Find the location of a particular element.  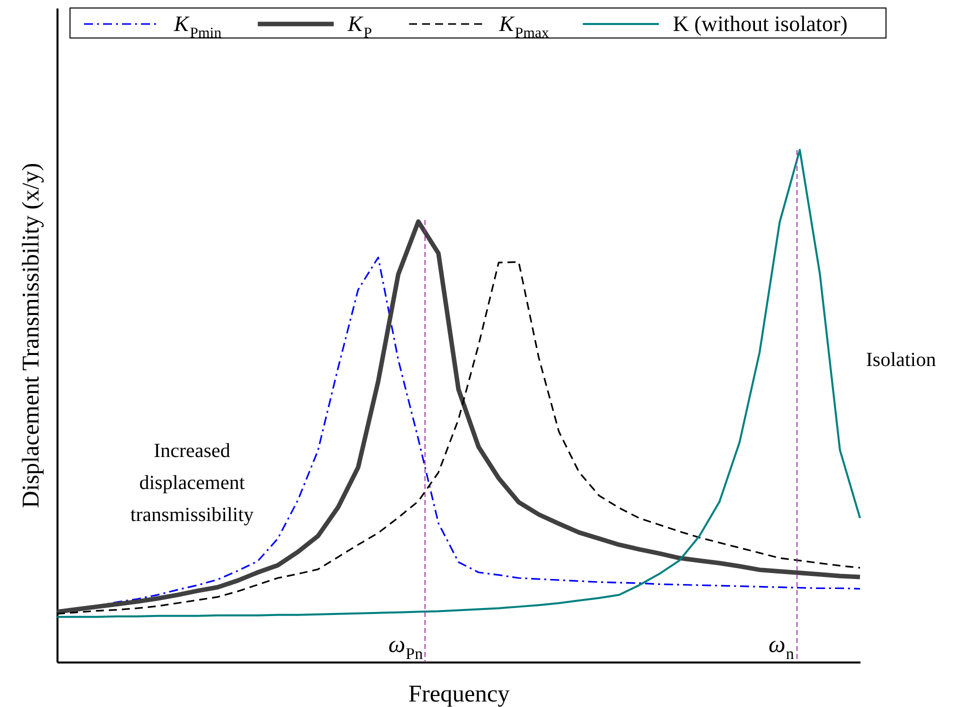

legend-label: K (without isolator) is located at coordinates (760, 23).